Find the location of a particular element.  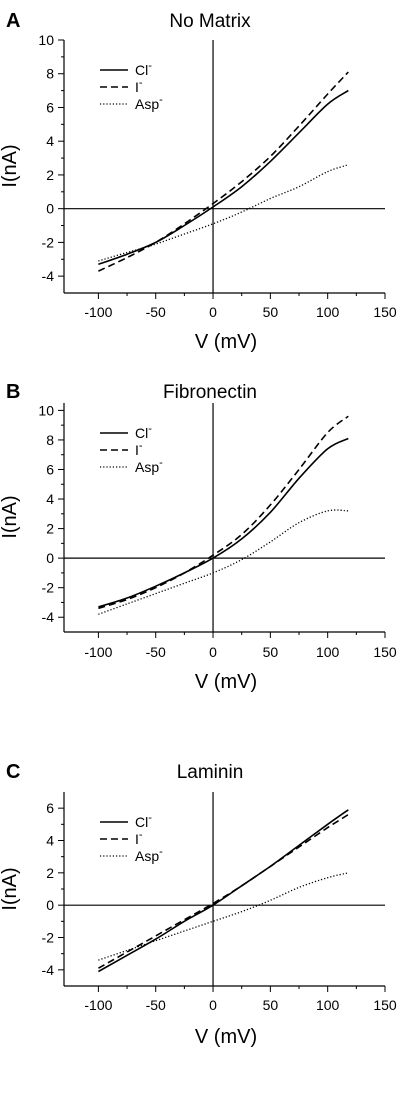

panel-letter: A is located at coordinates (13, 21).